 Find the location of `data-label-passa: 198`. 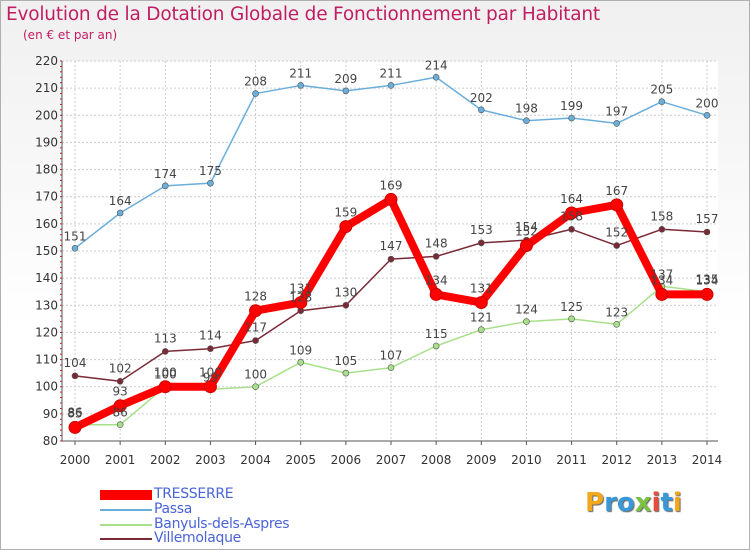

data-label-passa: 198 is located at coordinates (526, 109).